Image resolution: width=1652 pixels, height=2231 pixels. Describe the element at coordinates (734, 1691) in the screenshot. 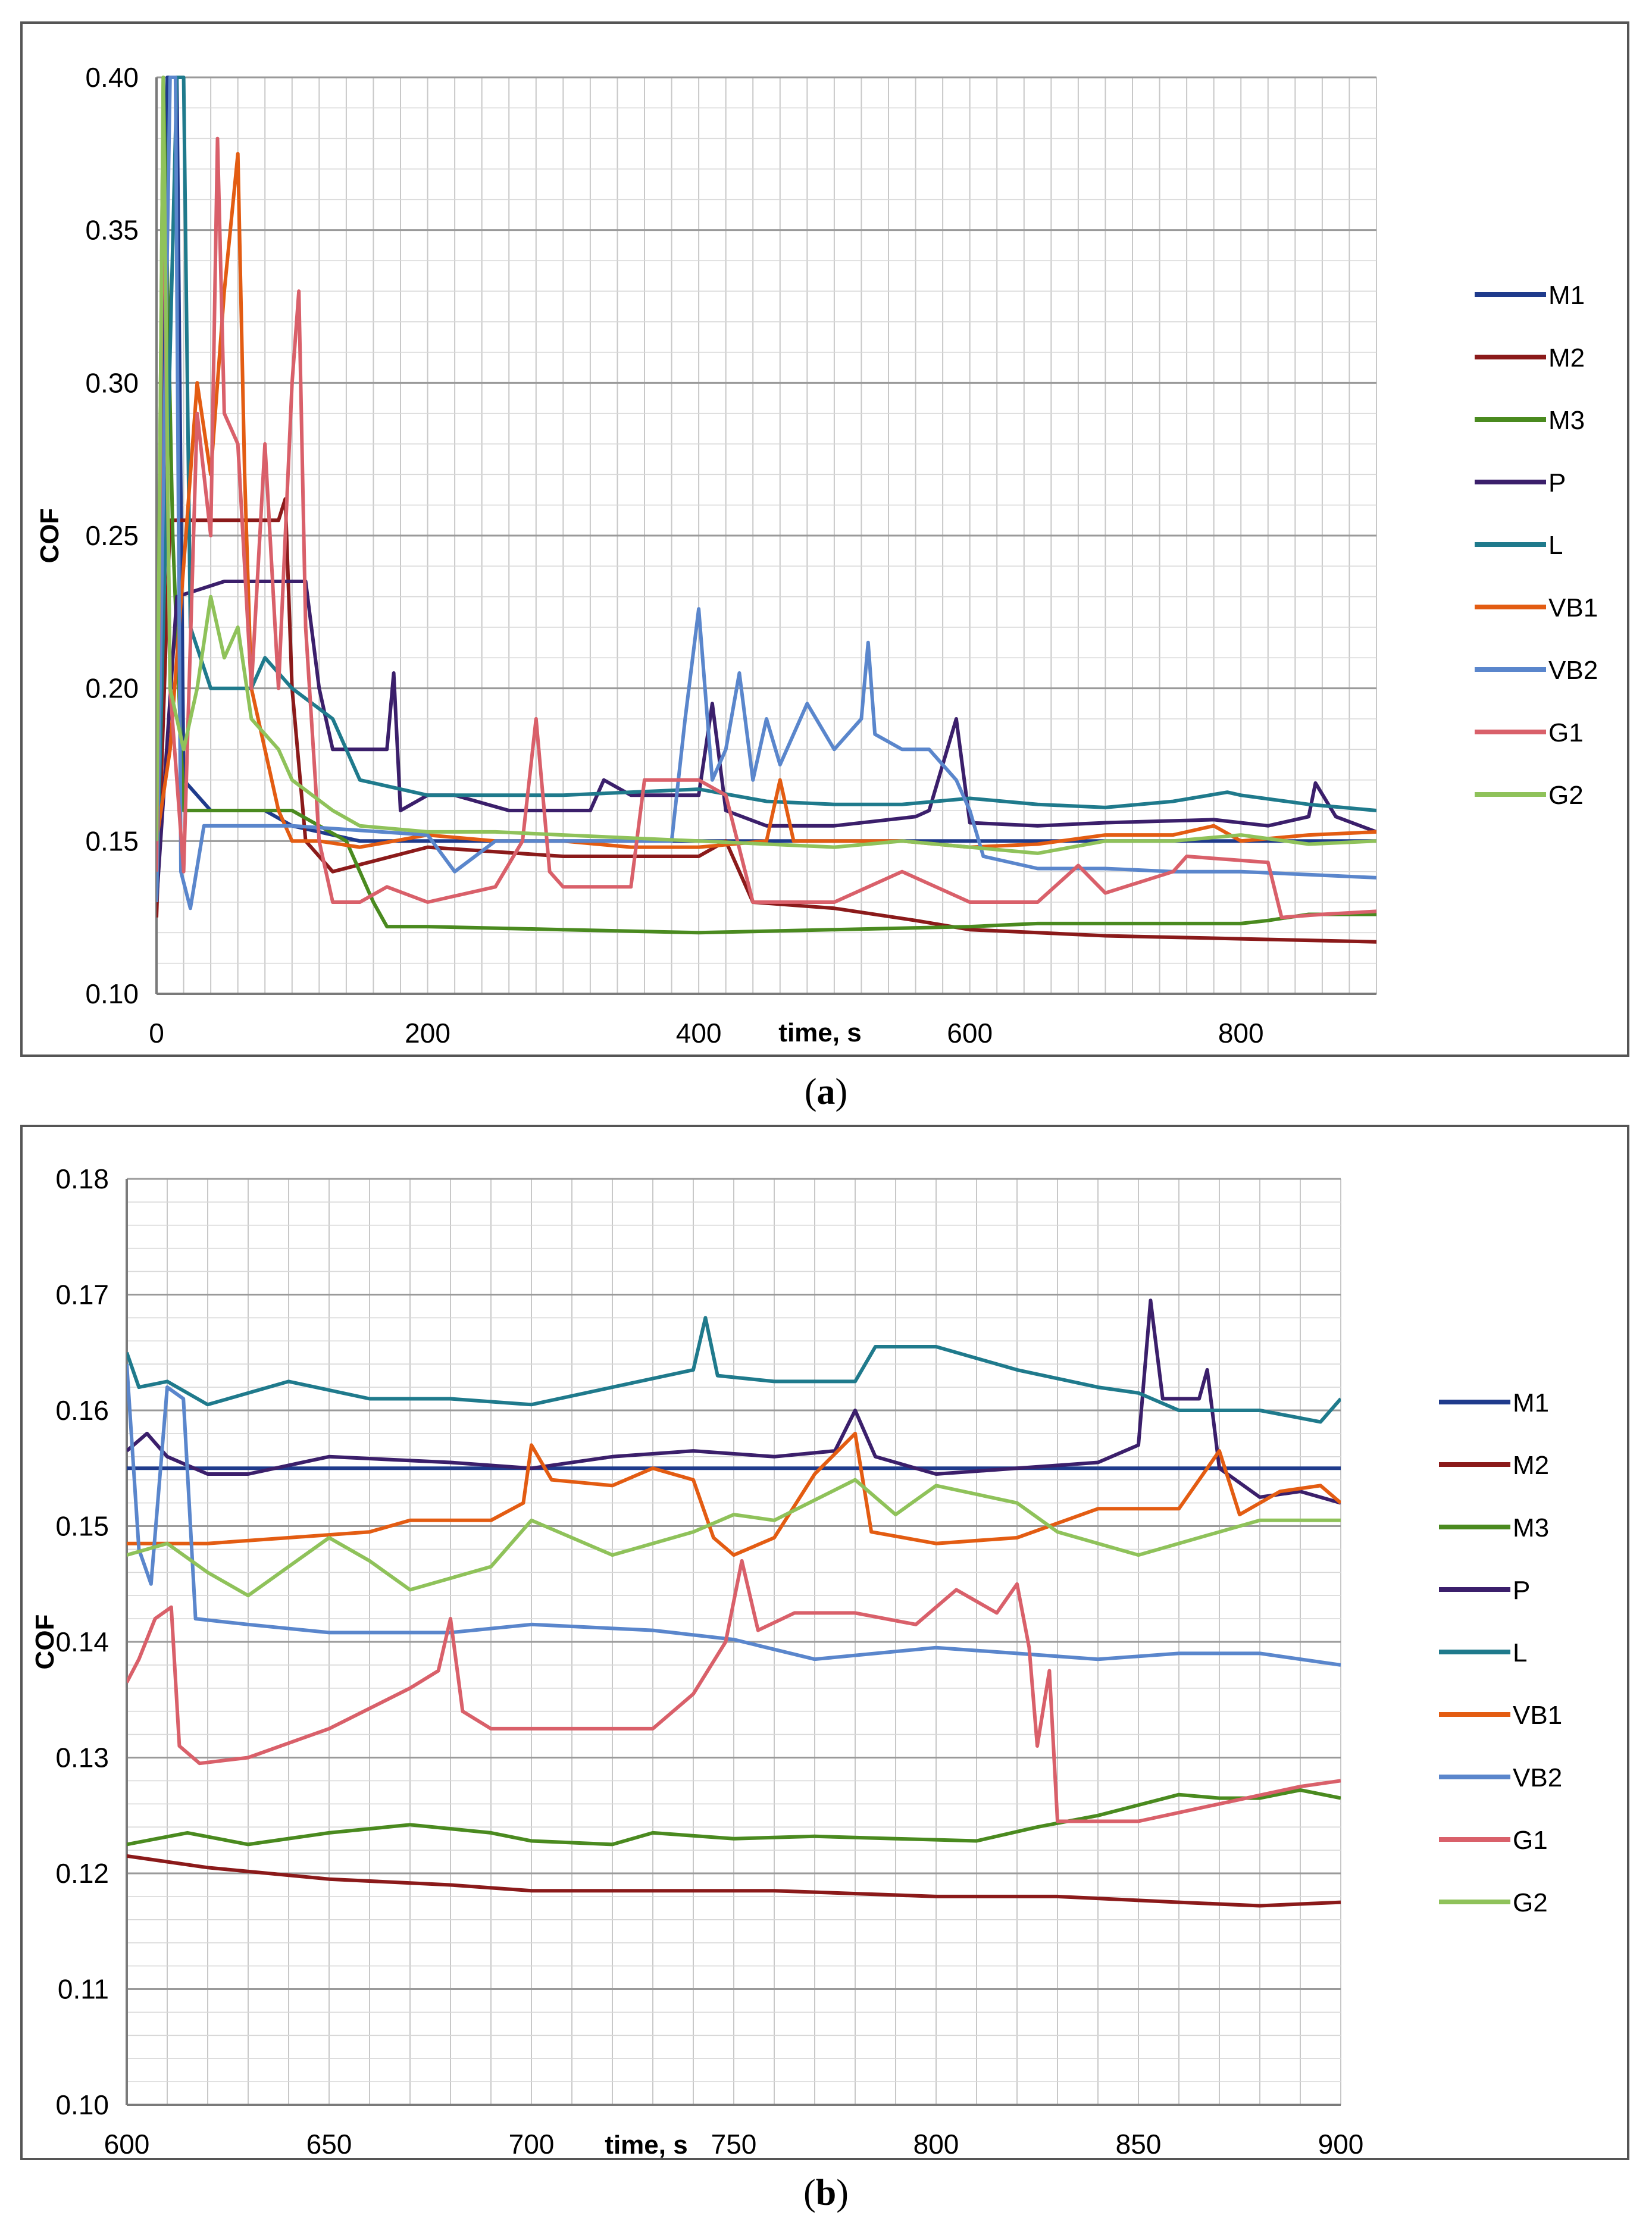

I see `series-line-g1` at that location.